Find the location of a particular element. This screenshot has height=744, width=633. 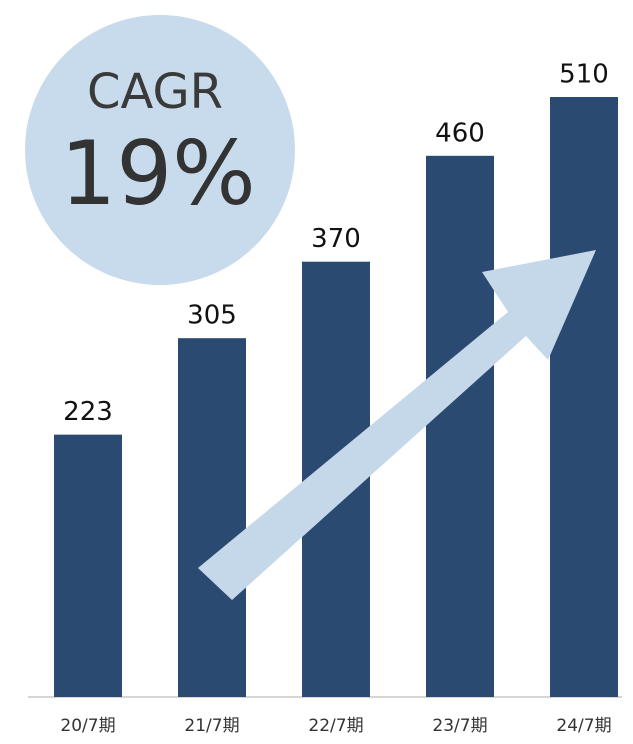

x-tick-label: 20/7期 is located at coordinates (87, 726).